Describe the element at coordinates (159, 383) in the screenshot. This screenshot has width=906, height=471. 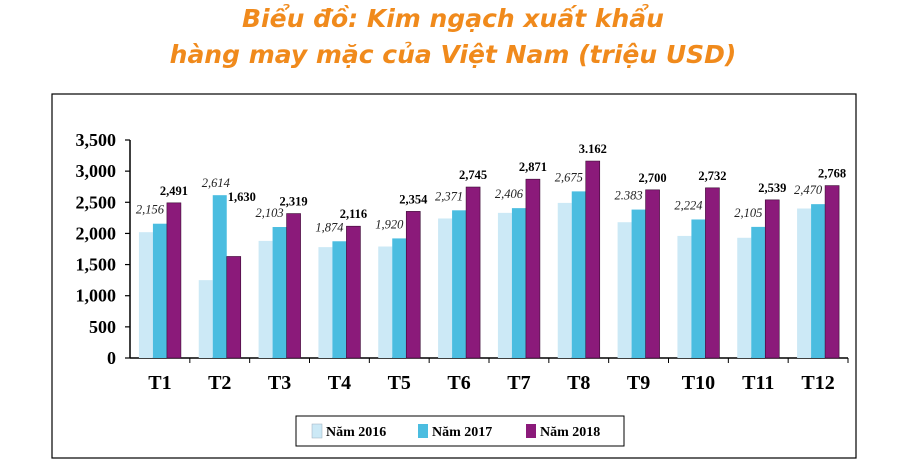
I see `x-tick-label: T1` at that location.